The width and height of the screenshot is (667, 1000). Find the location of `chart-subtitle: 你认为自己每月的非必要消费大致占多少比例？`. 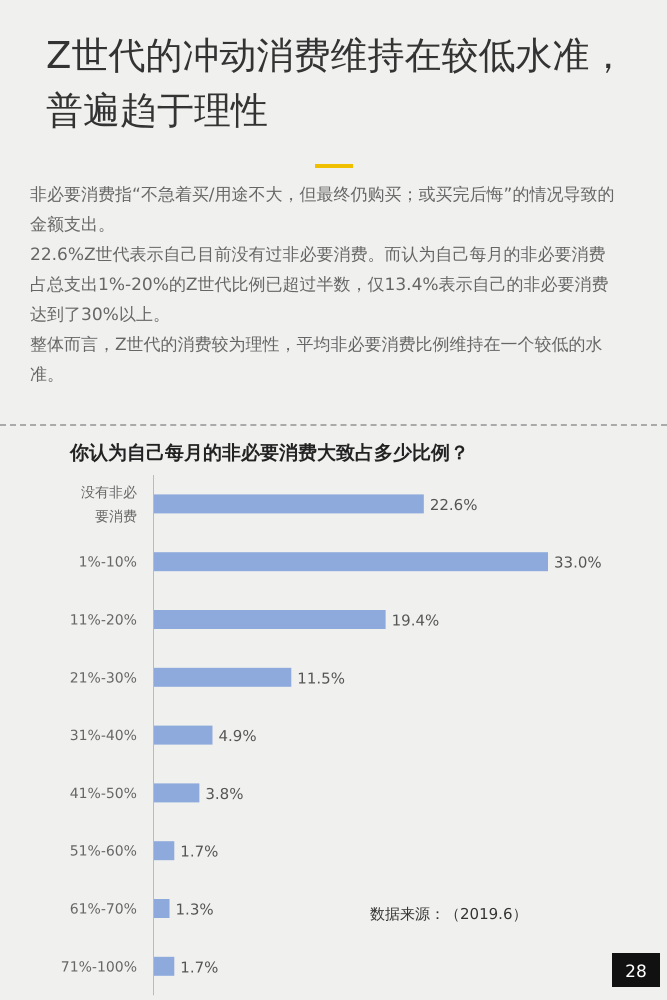

chart-subtitle: 你认为自己每月的非必要消费大致占多少比例？ is located at coordinates (269, 453).